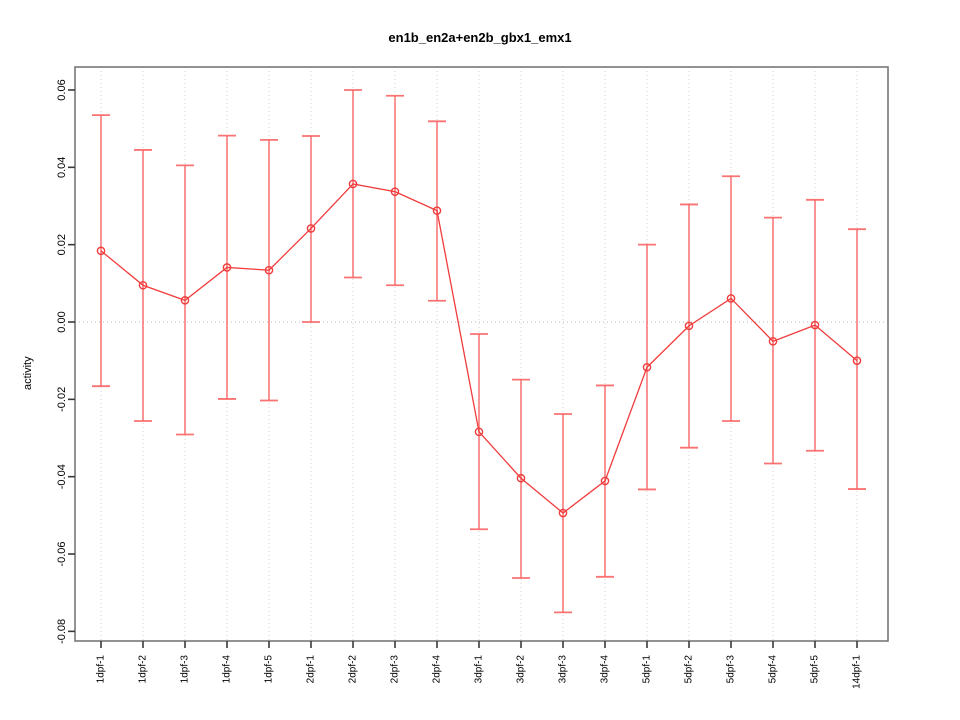  What do you see at coordinates (815, 669) in the screenshot?
I see `x-tick-label: 5dpf-5` at bounding box center [815, 669].